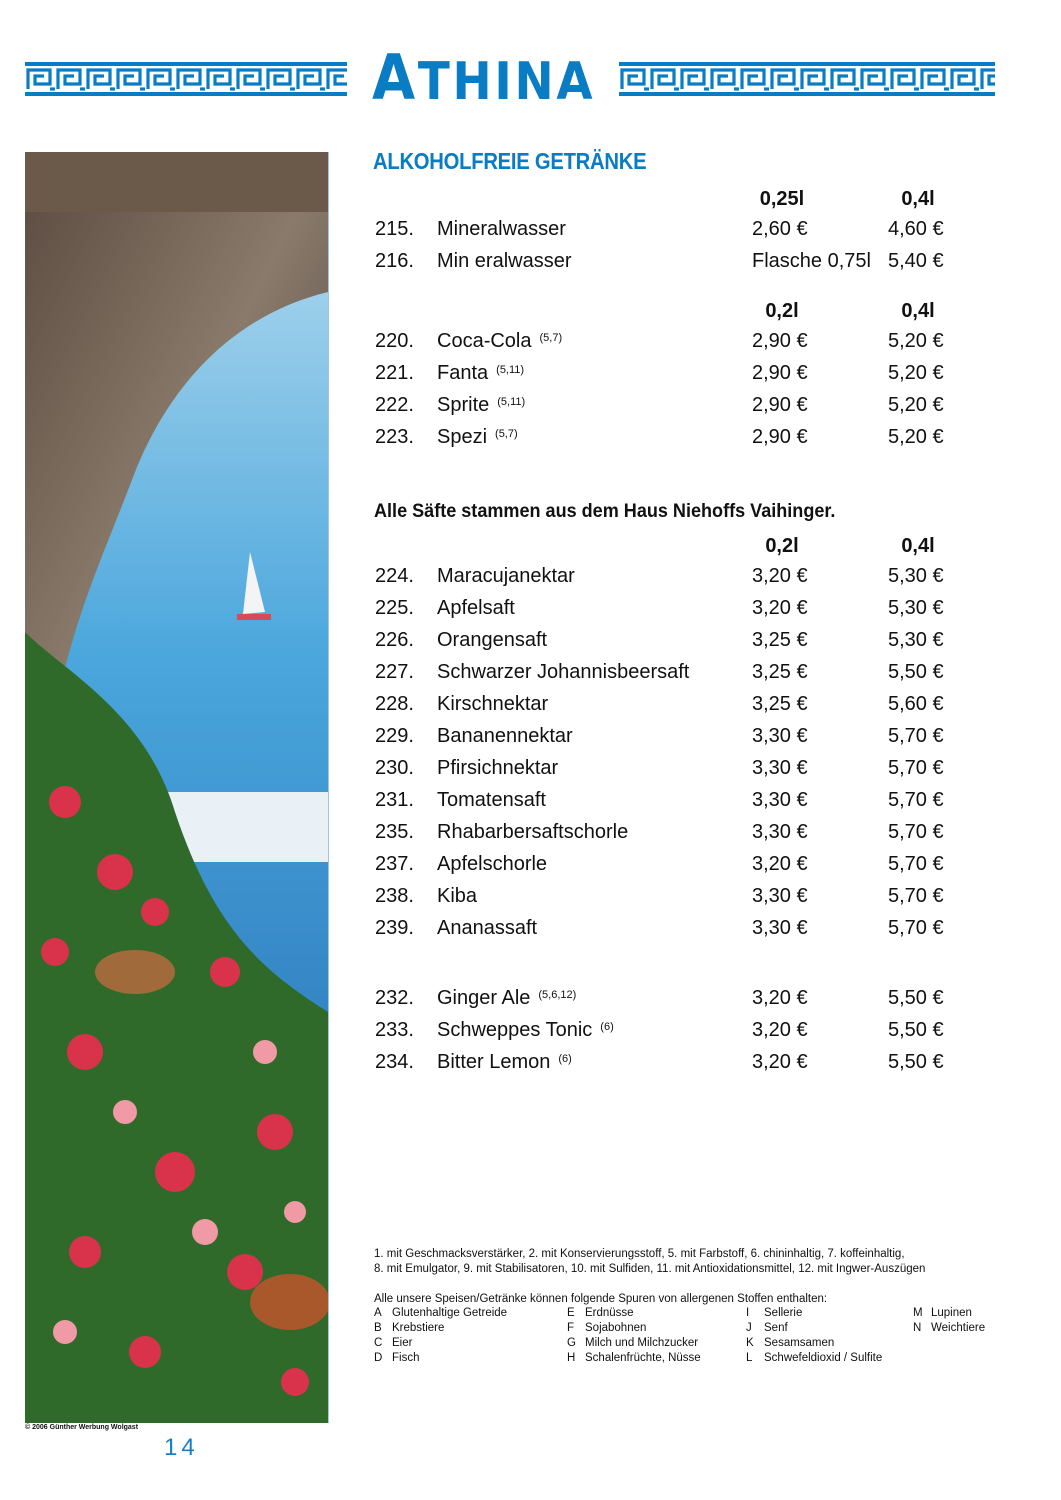 The height and width of the screenshot is (1500, 1061). What do you see at coordinates (563, 672) in the screenshot?
I see `item-name: Schwarzer Johannisbeersaft` at bounding box center [563, 672].